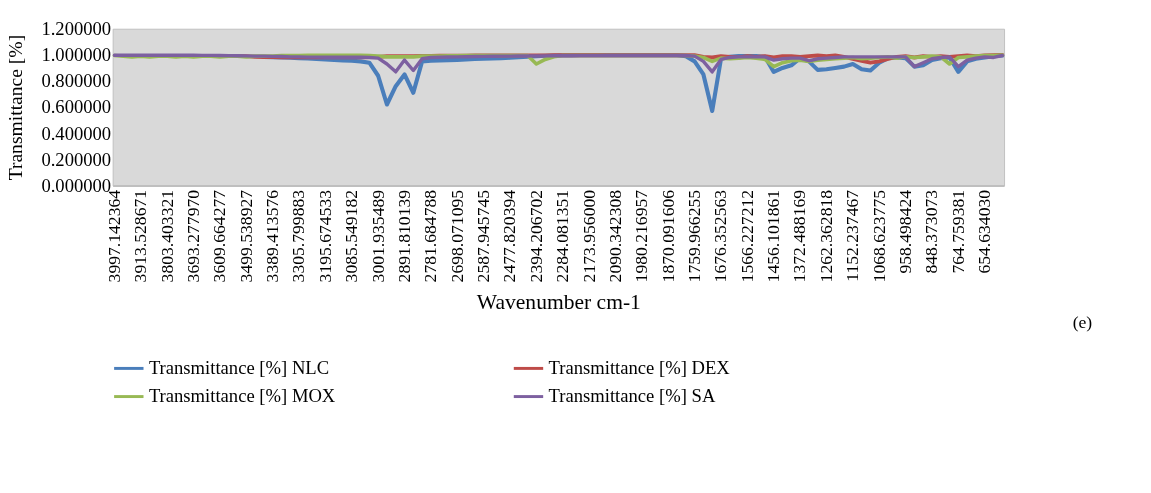 Image resolution: width=1151 pixels, height=493 pixels. I want to click on y-tick-label: 0.400000, so click(76, 133).